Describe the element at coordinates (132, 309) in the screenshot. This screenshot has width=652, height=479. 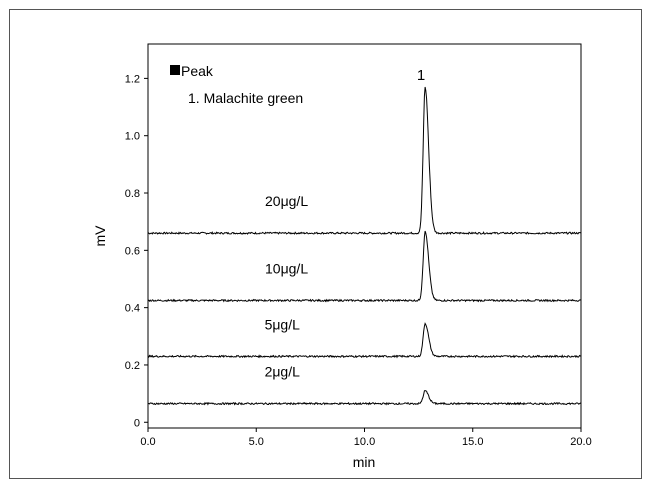
I see `y-tick-label: 0.4` at that location.